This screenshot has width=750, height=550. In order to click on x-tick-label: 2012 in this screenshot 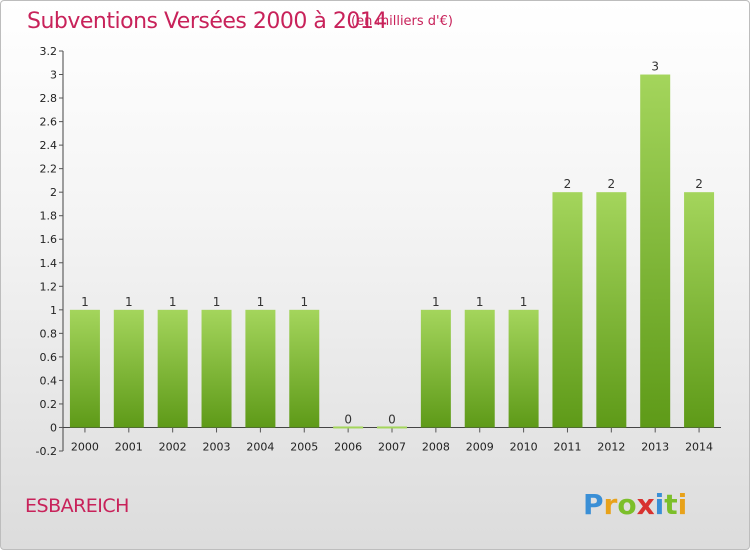, I will do `click(611, 446)`.